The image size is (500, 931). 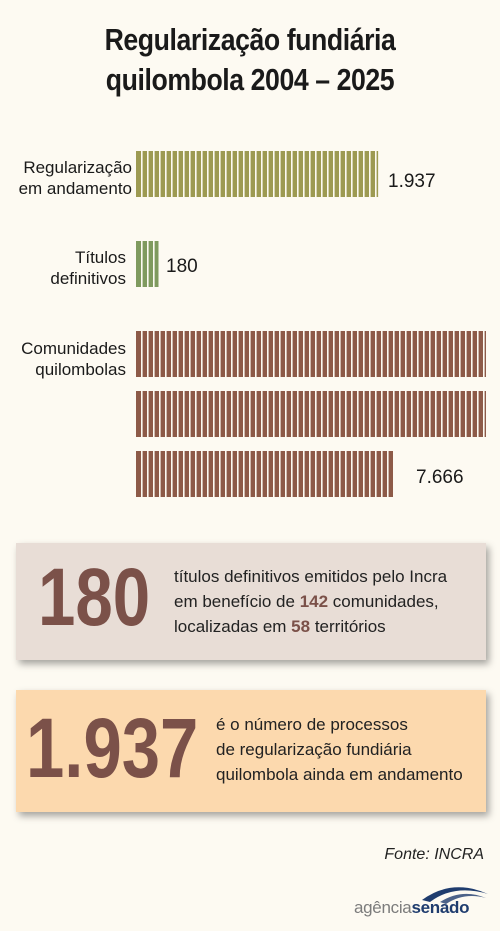 I want to click on category-label-line: Regularização, so click(x=77, y=167).